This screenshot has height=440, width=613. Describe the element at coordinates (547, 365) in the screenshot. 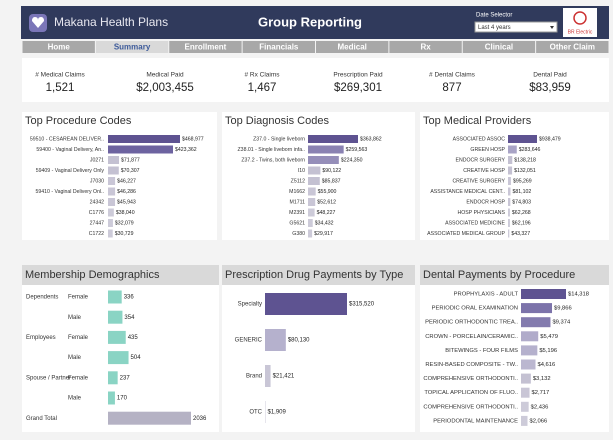

I see `value-label: $4,616` at that location.